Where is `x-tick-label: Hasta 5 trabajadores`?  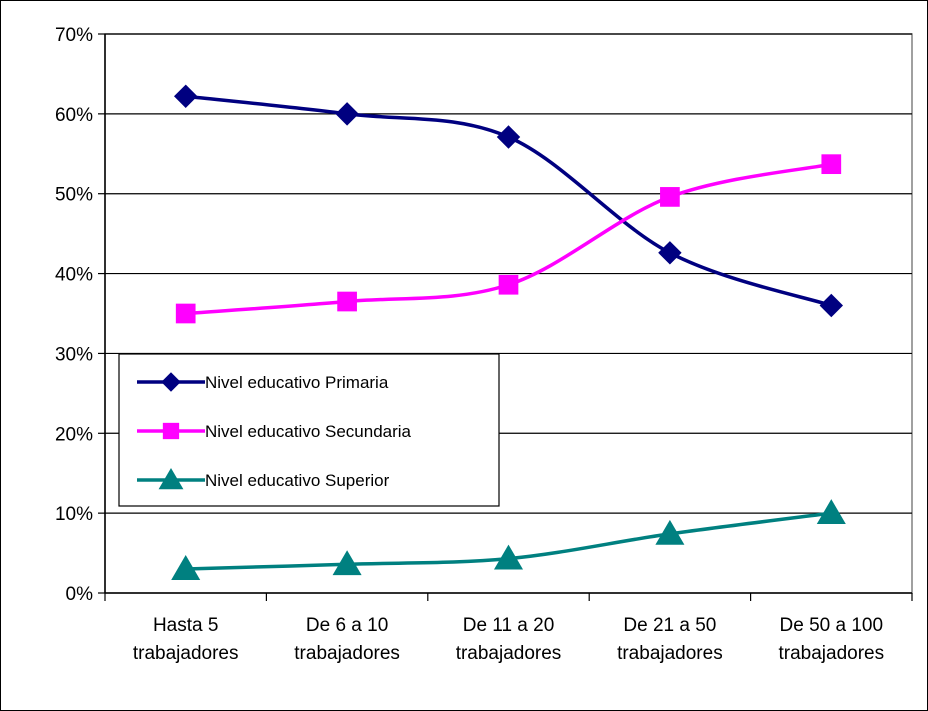 x-tick-label: Hasta 5 trabajadores is located at coordinates (186, 639).